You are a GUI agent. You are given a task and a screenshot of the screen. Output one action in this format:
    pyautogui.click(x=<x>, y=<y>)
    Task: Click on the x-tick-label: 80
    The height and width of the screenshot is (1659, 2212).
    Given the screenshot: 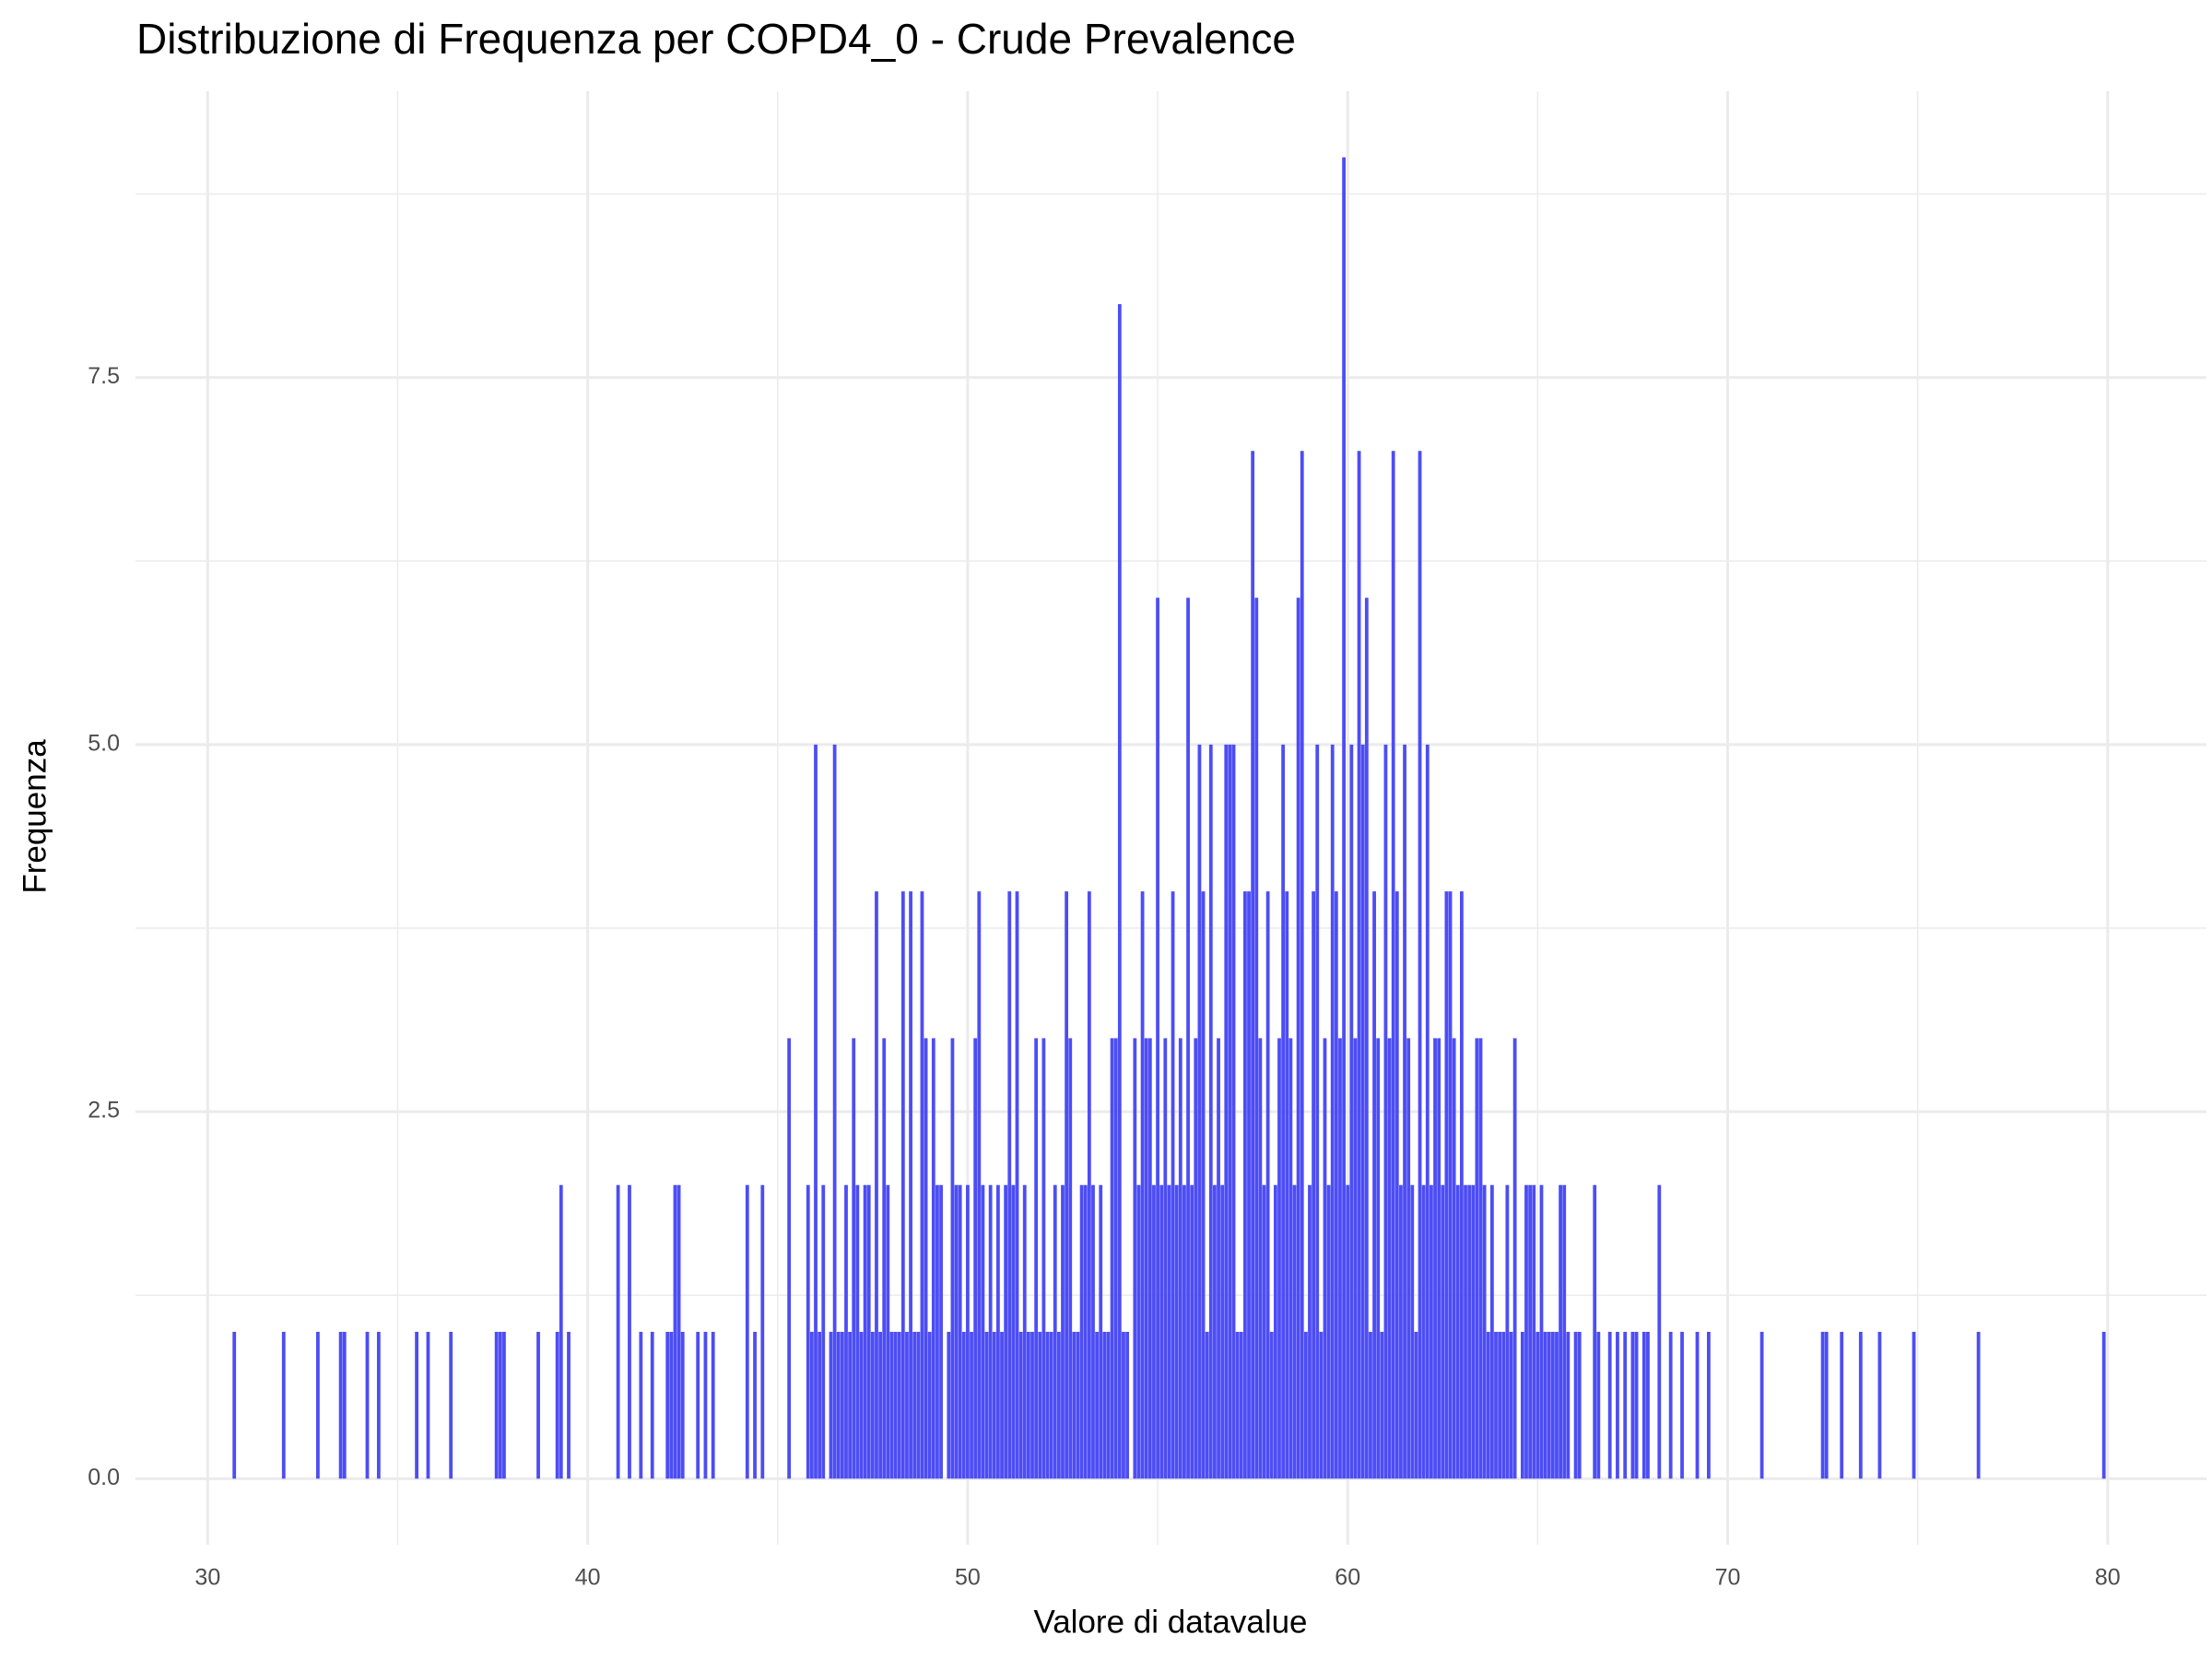 What is the action you would take?
    pyautogui.click(x=2108, y=1578)
    